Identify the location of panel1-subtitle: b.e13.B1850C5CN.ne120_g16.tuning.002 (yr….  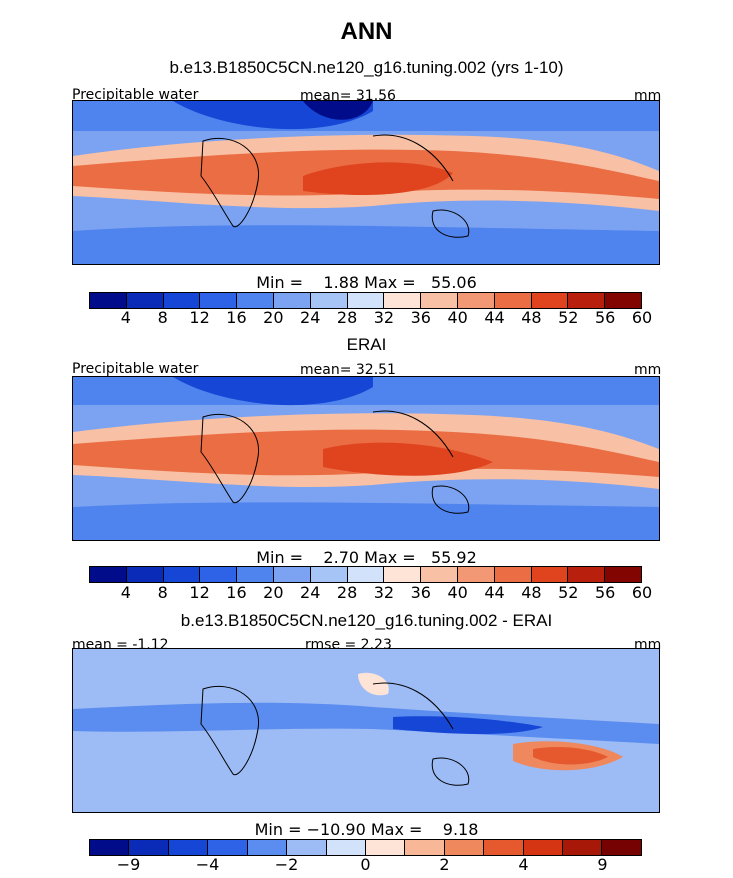
(366, 67).